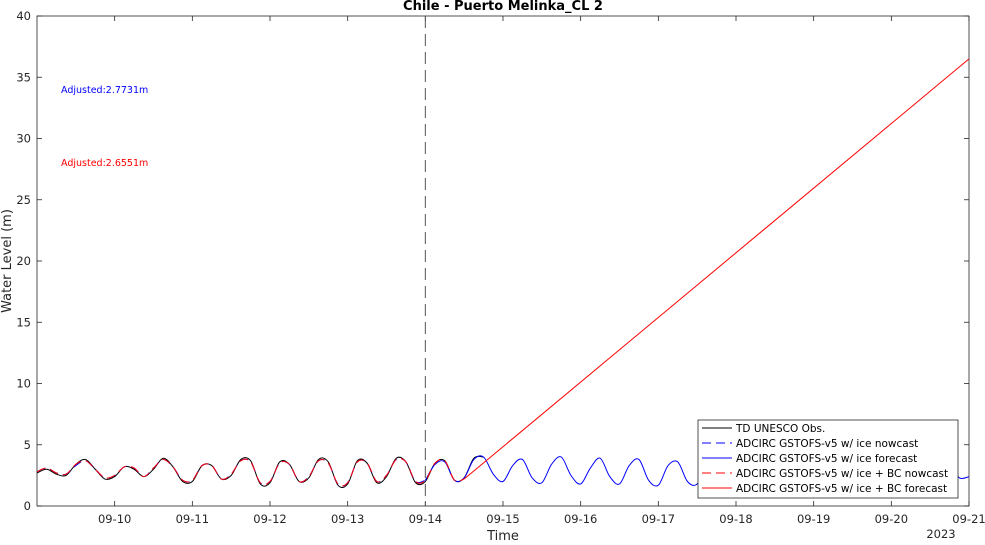 This screenshot has width=985, height=545. What do you see at coordinates (347, 519) in the screenshot?
I see `x-tick-label: 09-13` at bounding box center [347, 519].